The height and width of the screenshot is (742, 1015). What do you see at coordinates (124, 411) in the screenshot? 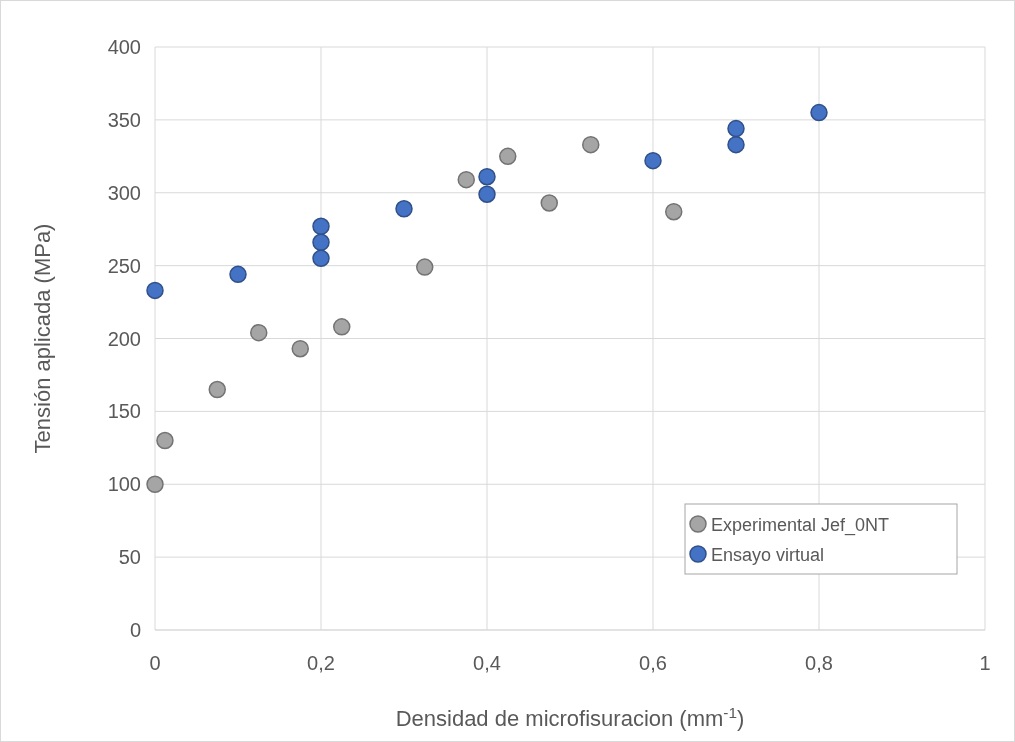
I see `y-tick-label: 150` at bounding box center [124, 411].